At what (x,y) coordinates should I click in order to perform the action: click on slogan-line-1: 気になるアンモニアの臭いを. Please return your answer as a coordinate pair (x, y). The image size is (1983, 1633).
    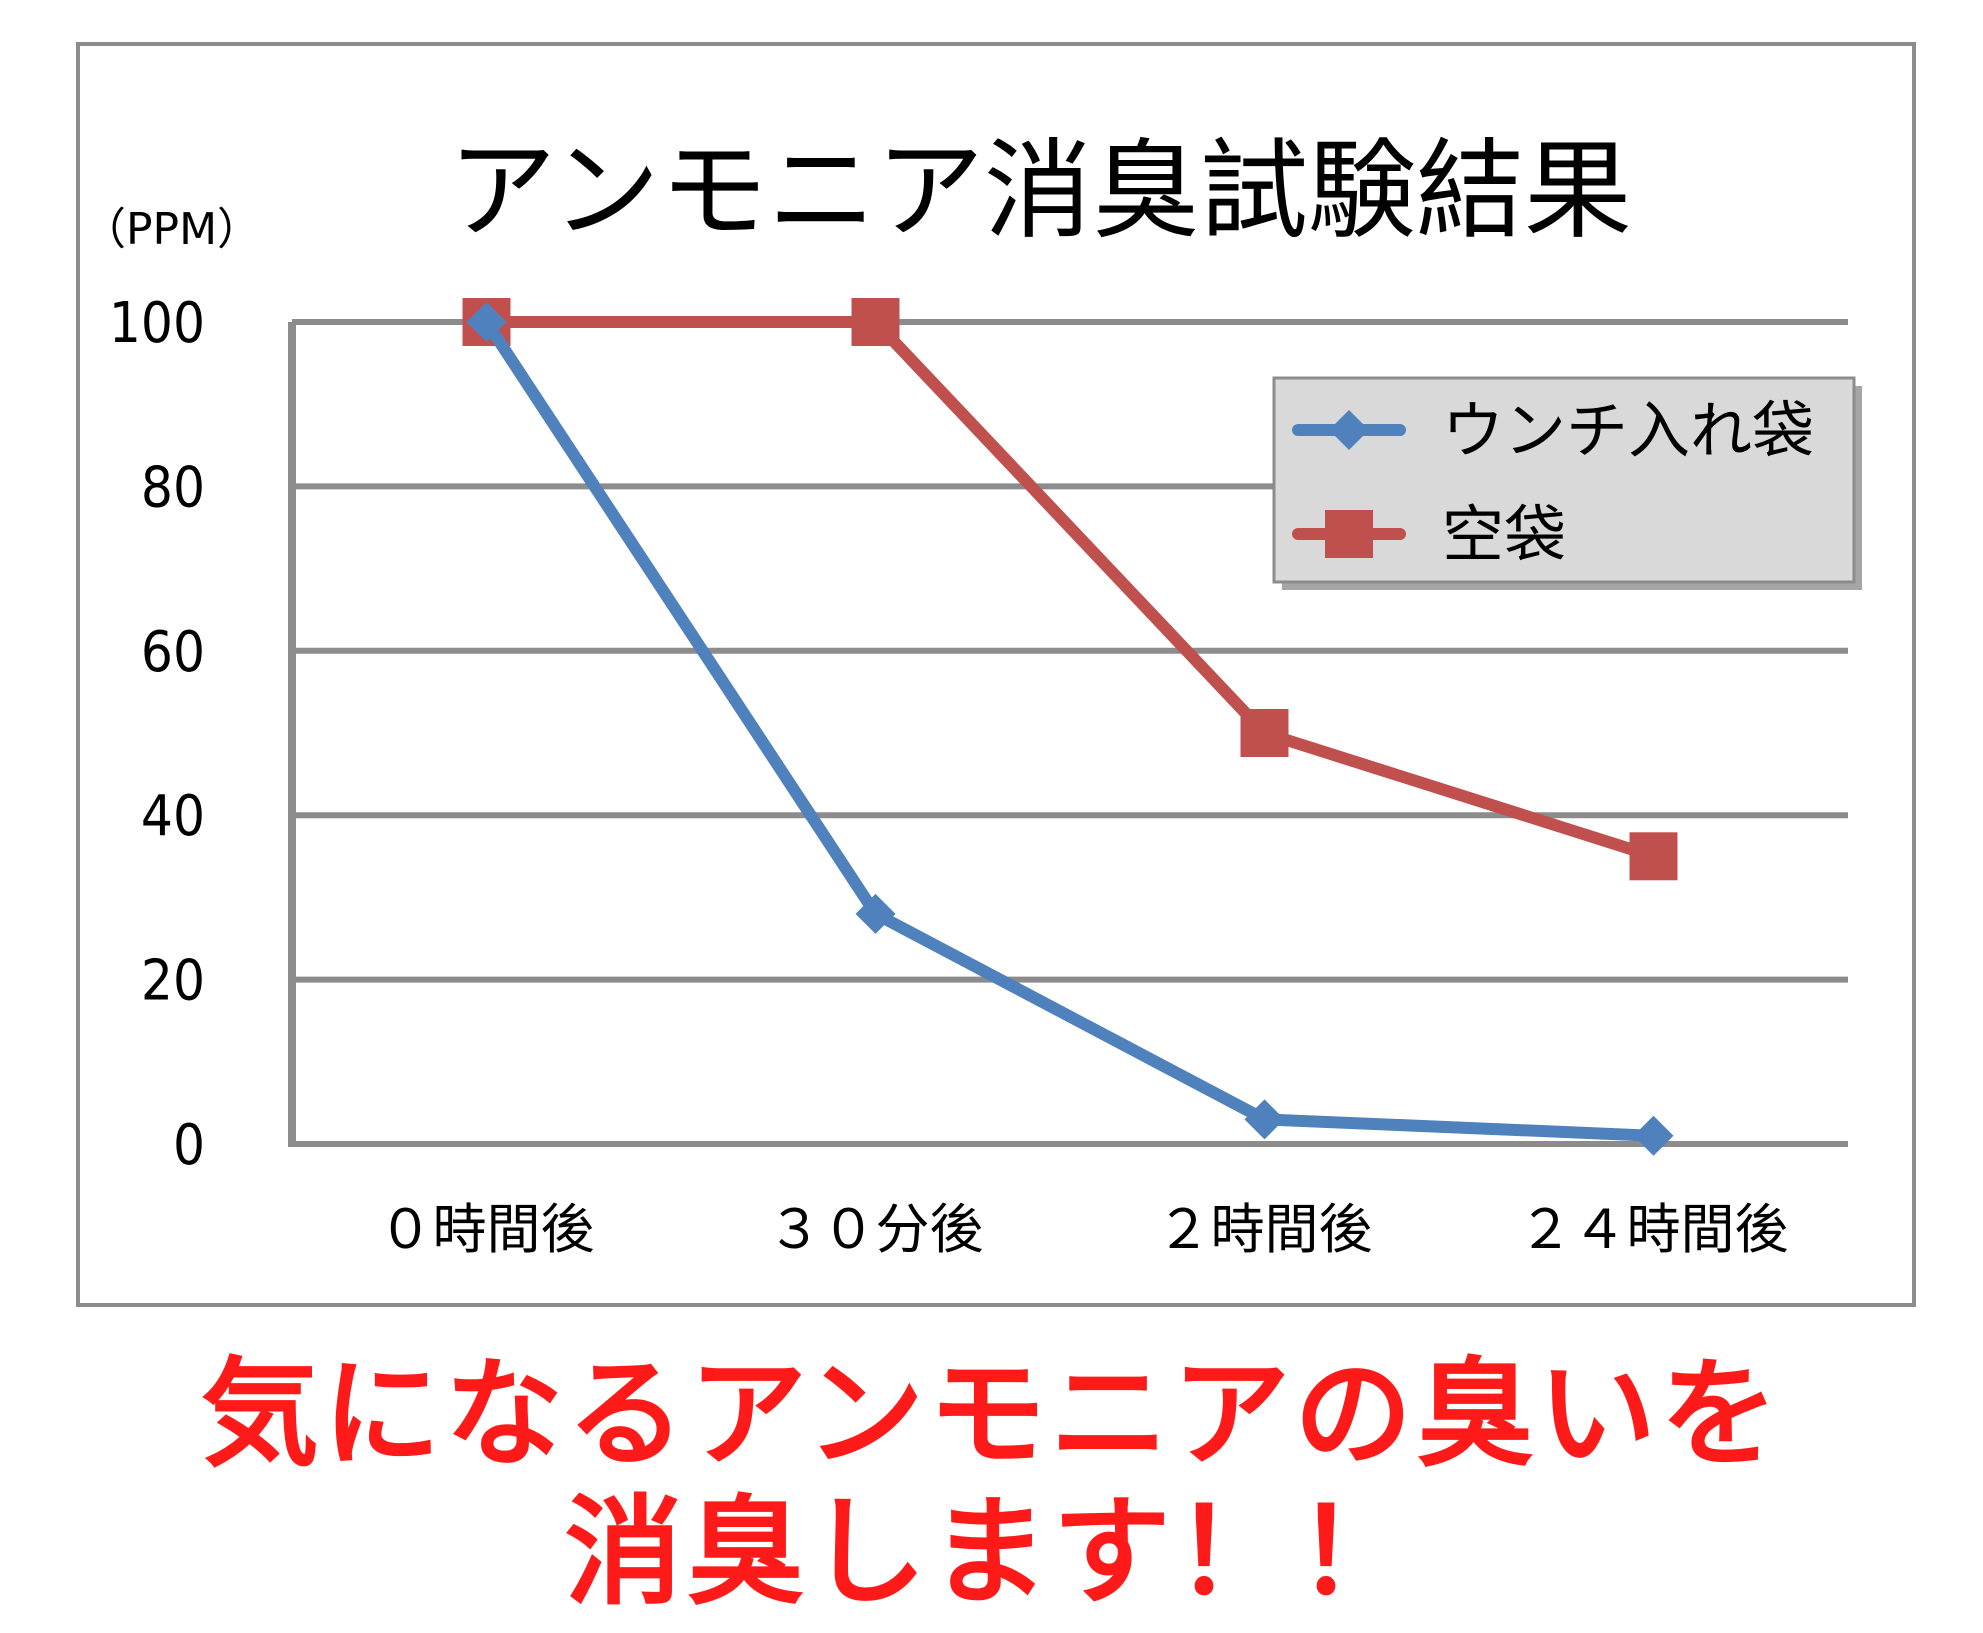
    Looking at the image, I should click on (991, 1414).